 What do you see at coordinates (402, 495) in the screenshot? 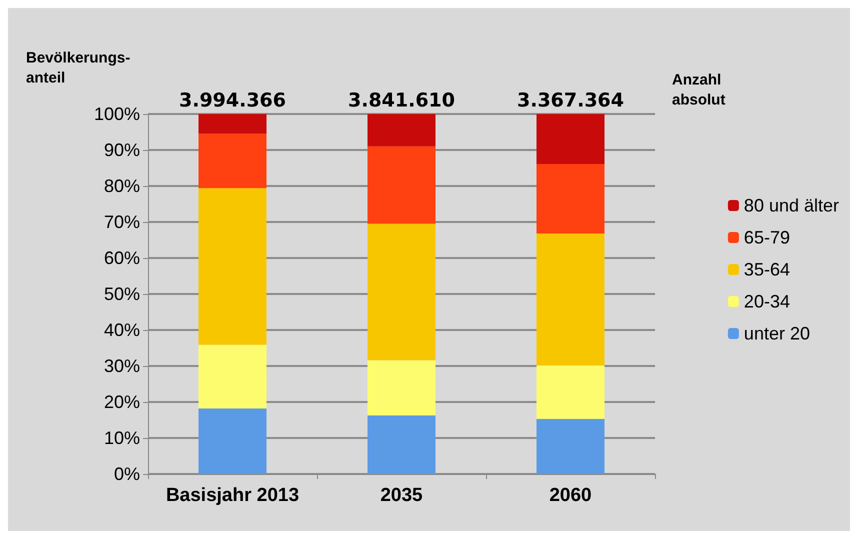
I see `x-tick-label: 2035` at bounding box center [402, 495].